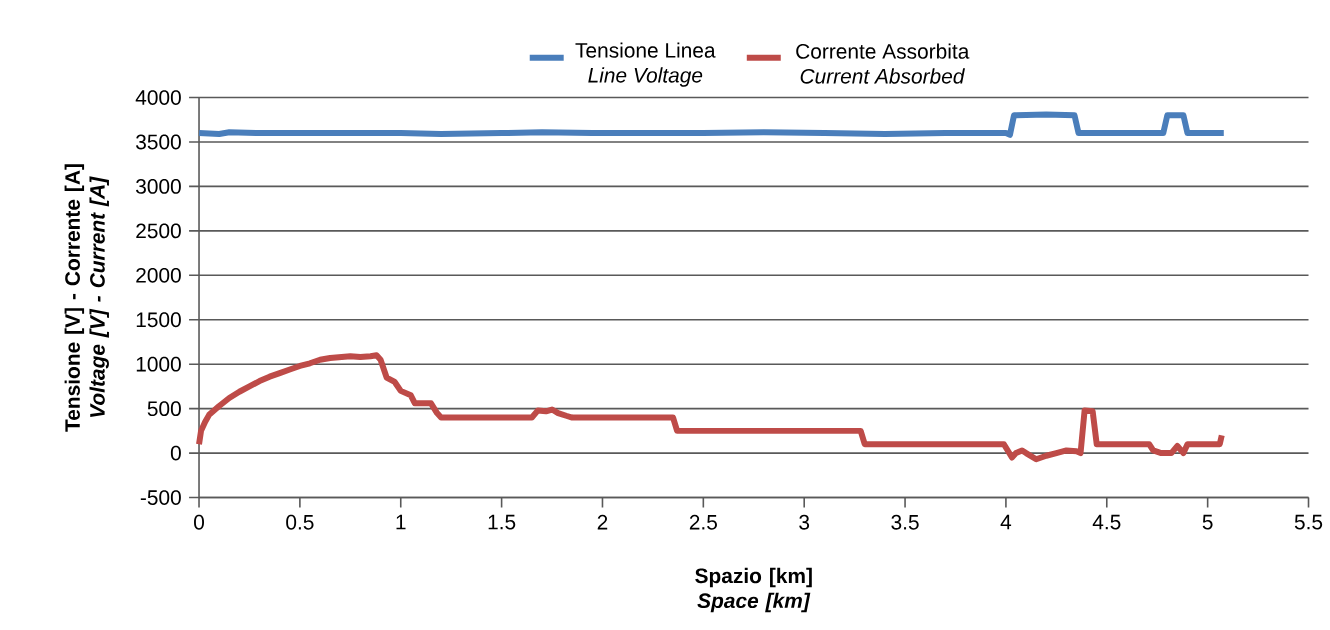 This screenshot has width=1330, height=630. Describe the element at coordinates (1106, 522) in the screenshot. I see `x-tick-label: 4.5` at that location.